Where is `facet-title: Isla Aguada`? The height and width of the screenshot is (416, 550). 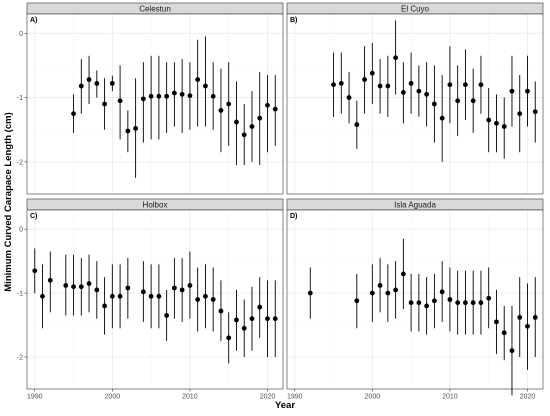 facet-title: Isla Aguada is located at coordinates (415, 205).